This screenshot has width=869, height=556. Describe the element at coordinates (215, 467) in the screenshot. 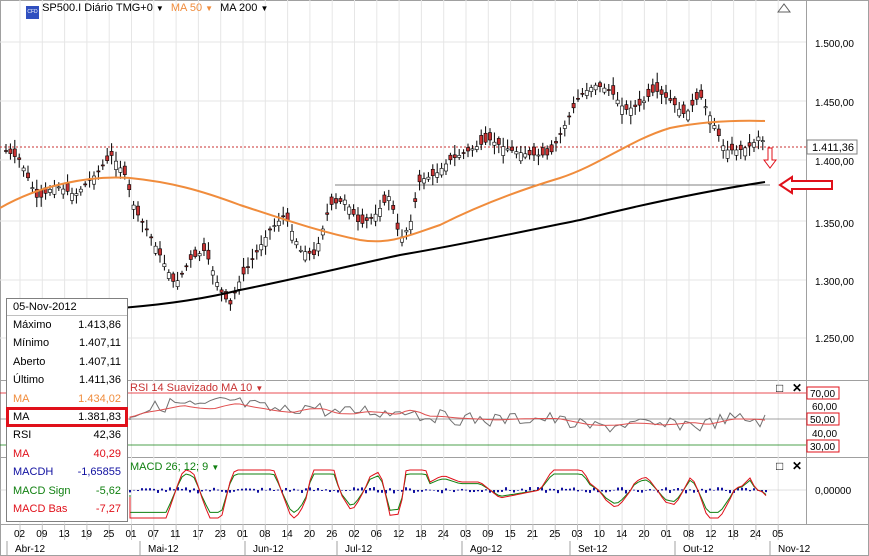

I see `macd-dropdown-icon: ▼` at that location.